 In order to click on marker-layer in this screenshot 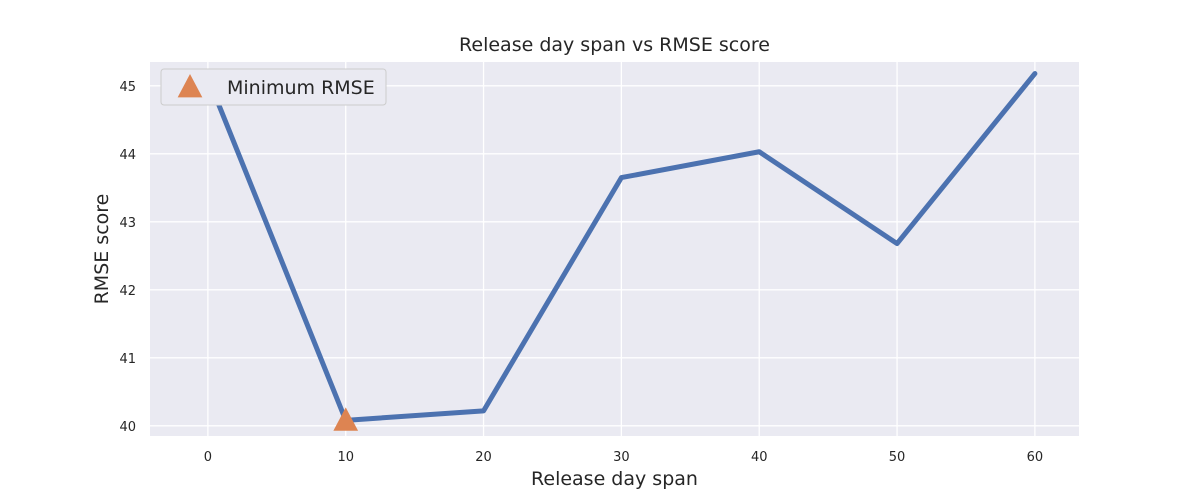, I will do `click(346, 419)`.